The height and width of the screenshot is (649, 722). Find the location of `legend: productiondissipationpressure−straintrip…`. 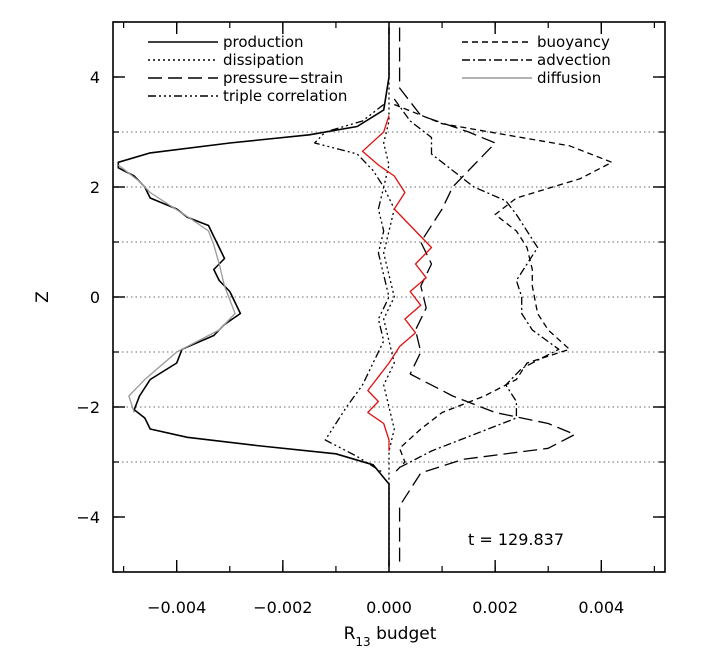

legend: productiondissipationpressure−straintrip… is located at coordinates (379, 69).